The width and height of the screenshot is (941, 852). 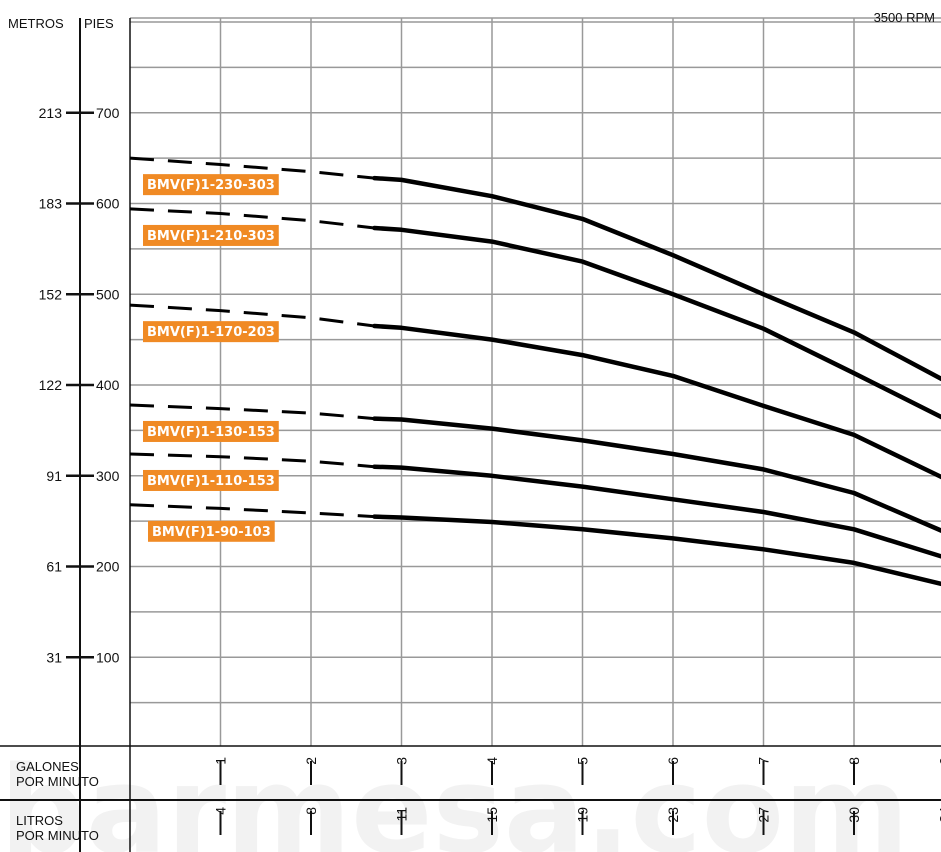 I want to click on series-label: BMV(F)1-110-153, so click(x=211, y=480).